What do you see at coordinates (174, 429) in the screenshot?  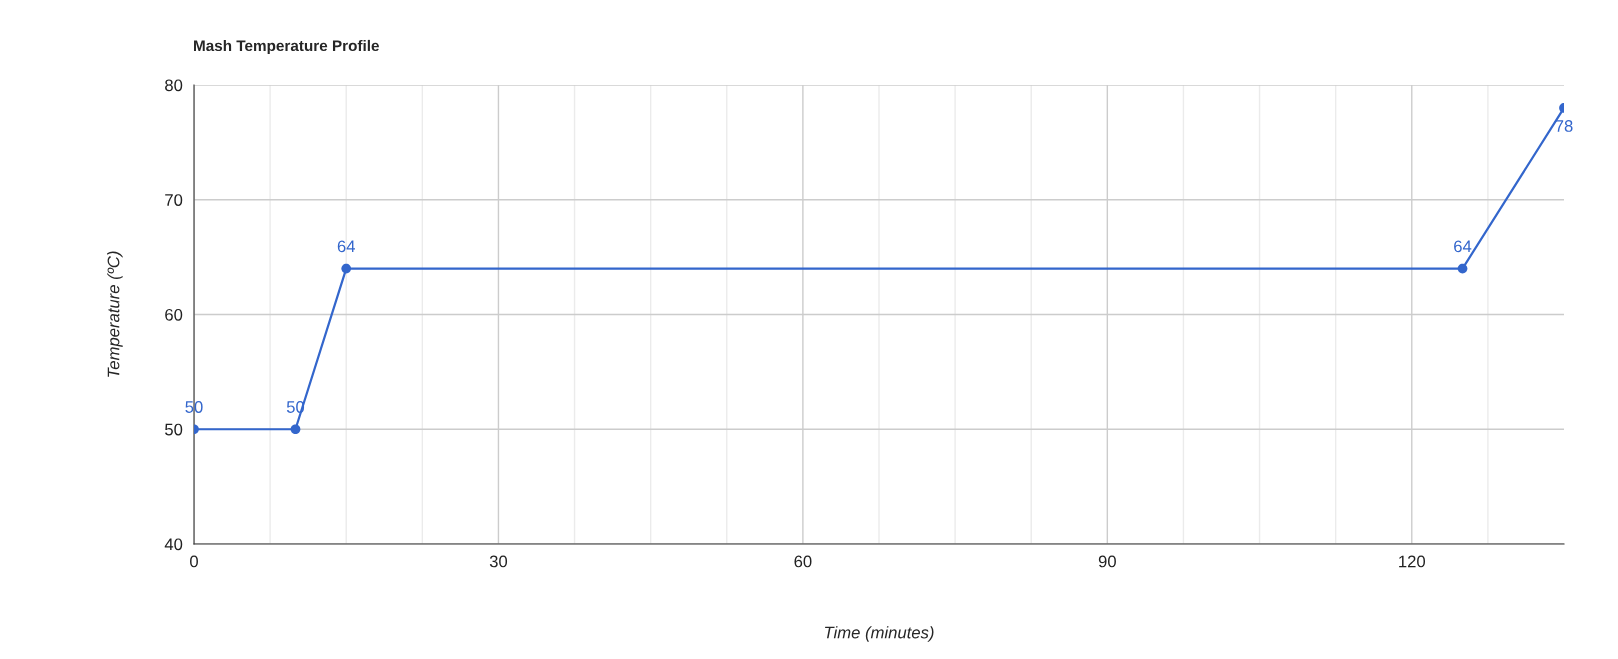 I see `y-tick-label: 50` at bounding box center [174, 429].